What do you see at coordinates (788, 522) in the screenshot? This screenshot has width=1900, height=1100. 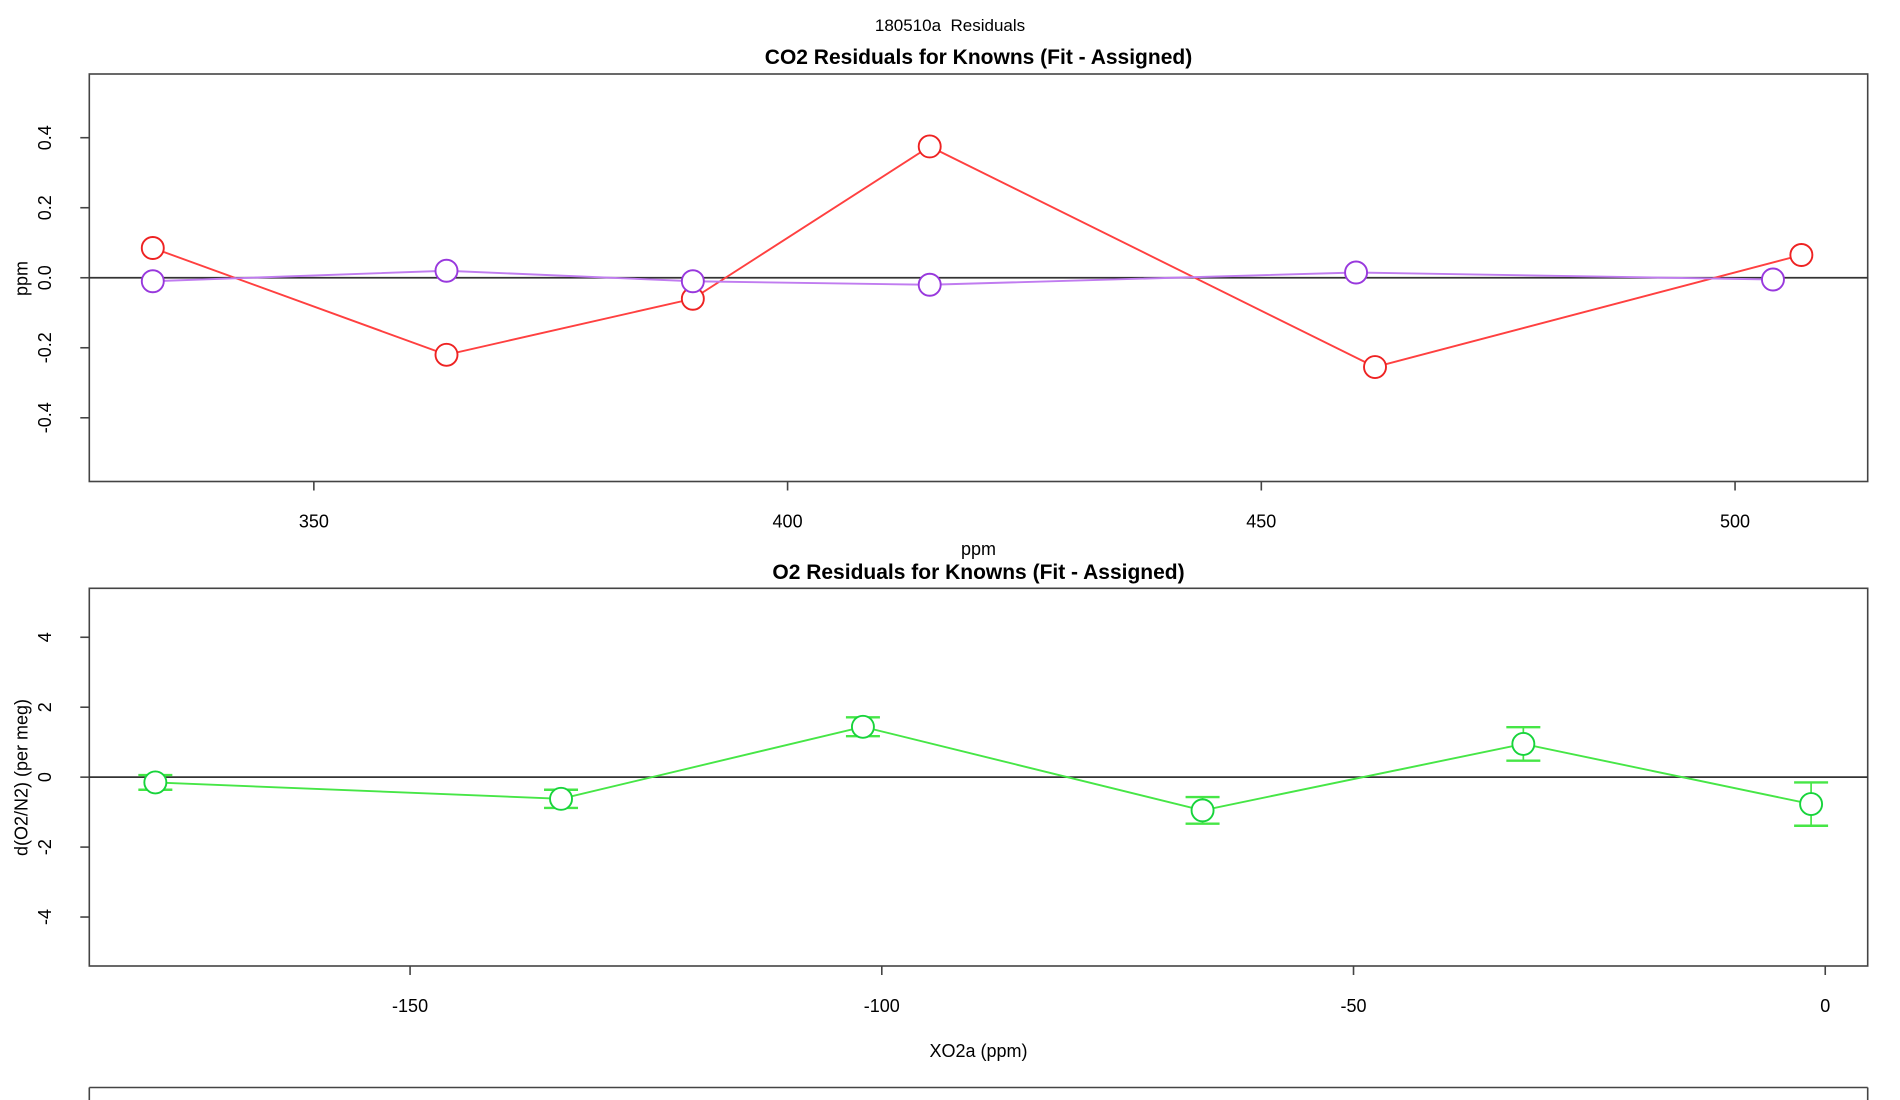 I see `x-tick-label: 400` at bounding box center [788, 522].